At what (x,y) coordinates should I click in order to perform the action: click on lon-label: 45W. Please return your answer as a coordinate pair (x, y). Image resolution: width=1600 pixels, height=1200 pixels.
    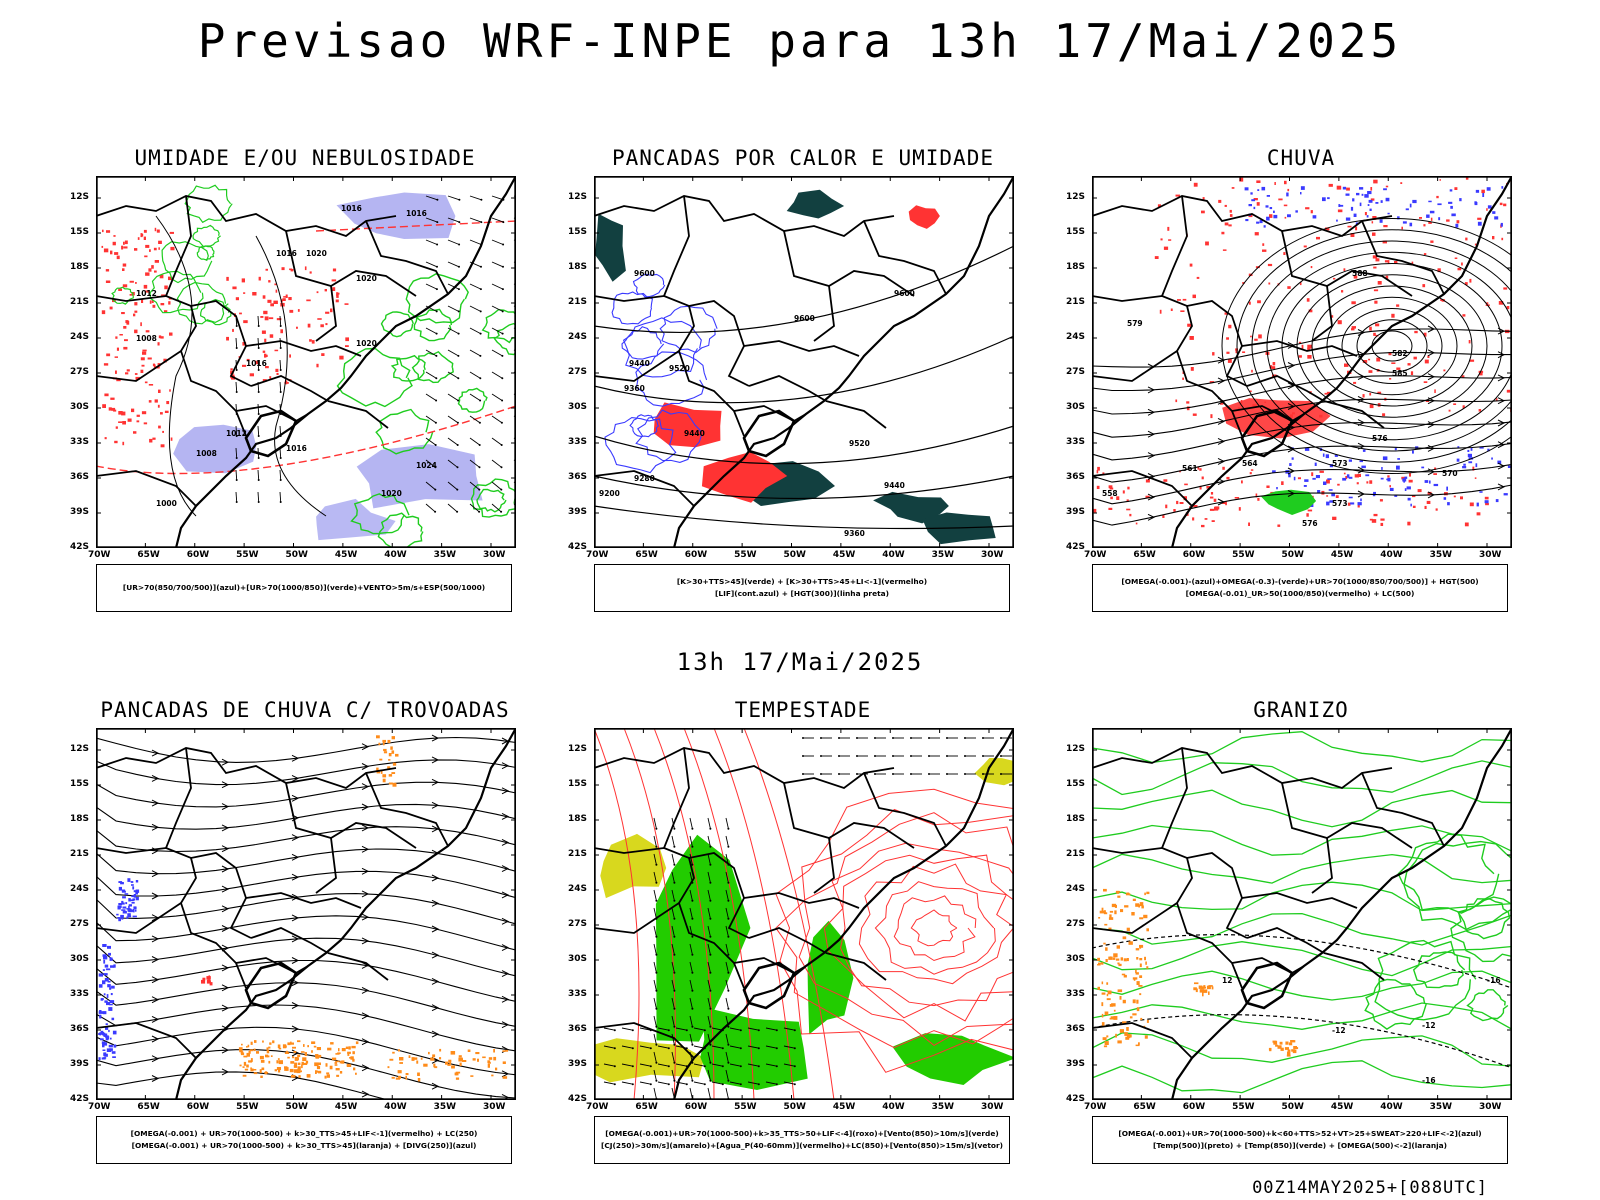
    Looking at the image, I should click on (346, 555).